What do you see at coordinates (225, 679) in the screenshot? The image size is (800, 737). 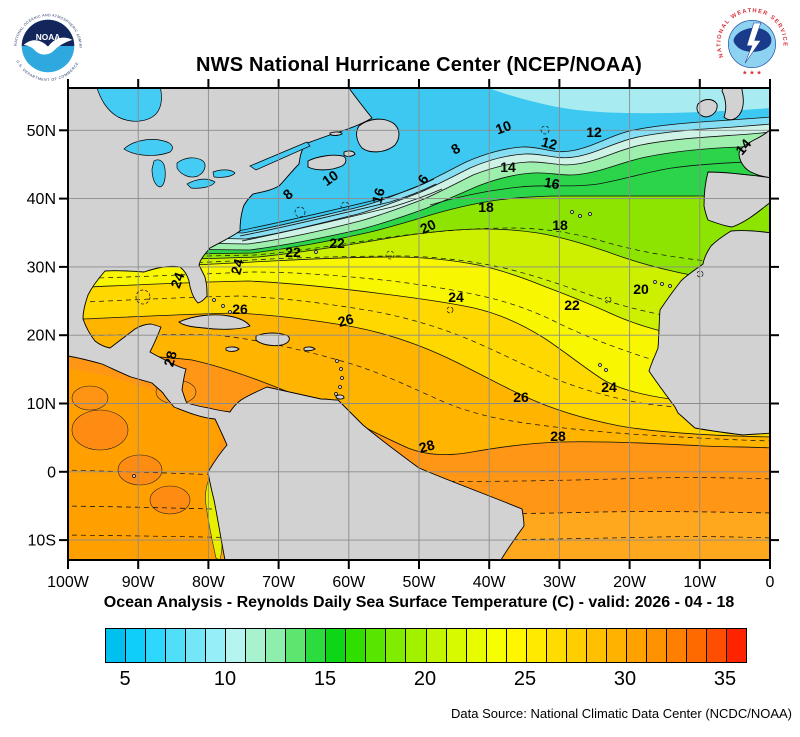 I see `colorbar-tick-label: 10` at bounding box center [225, 679].